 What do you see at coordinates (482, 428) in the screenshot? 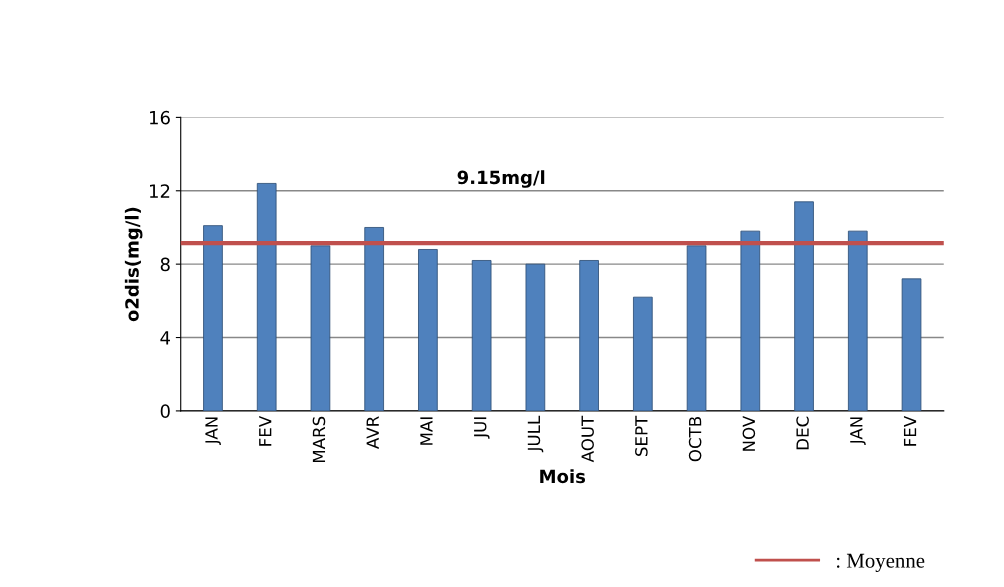
I see `x-tick-label: JUI` at bounding box center [482, 428].